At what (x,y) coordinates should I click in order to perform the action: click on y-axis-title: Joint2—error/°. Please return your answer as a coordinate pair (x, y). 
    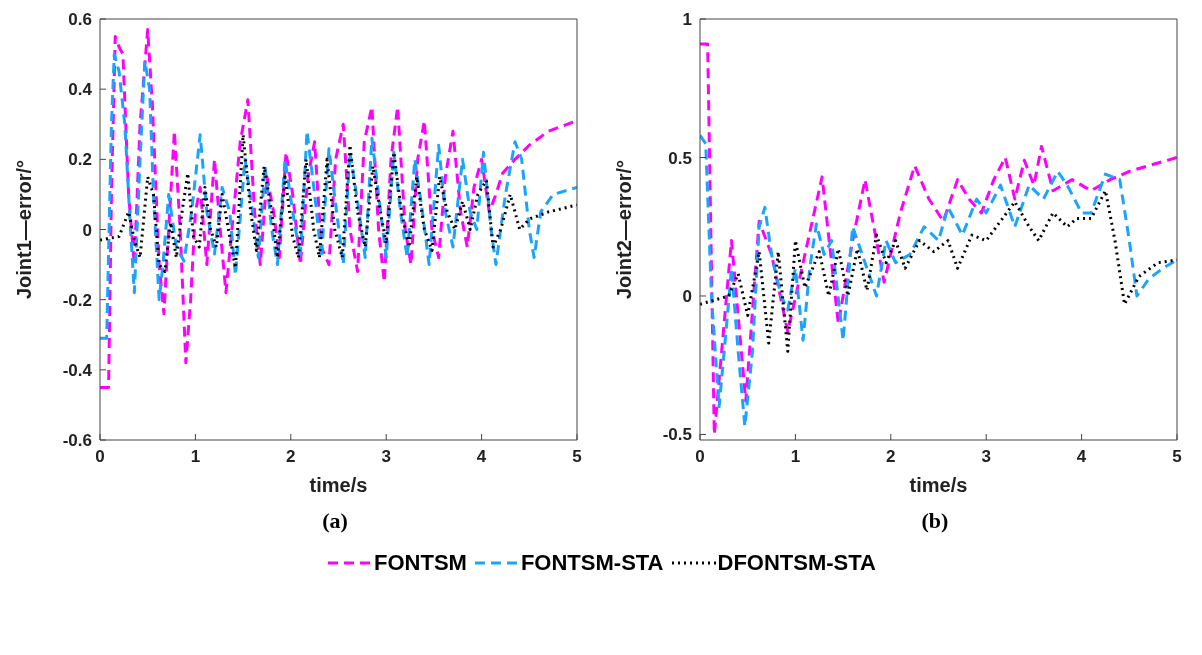
    Looking at the image, I should click on (624, 229).